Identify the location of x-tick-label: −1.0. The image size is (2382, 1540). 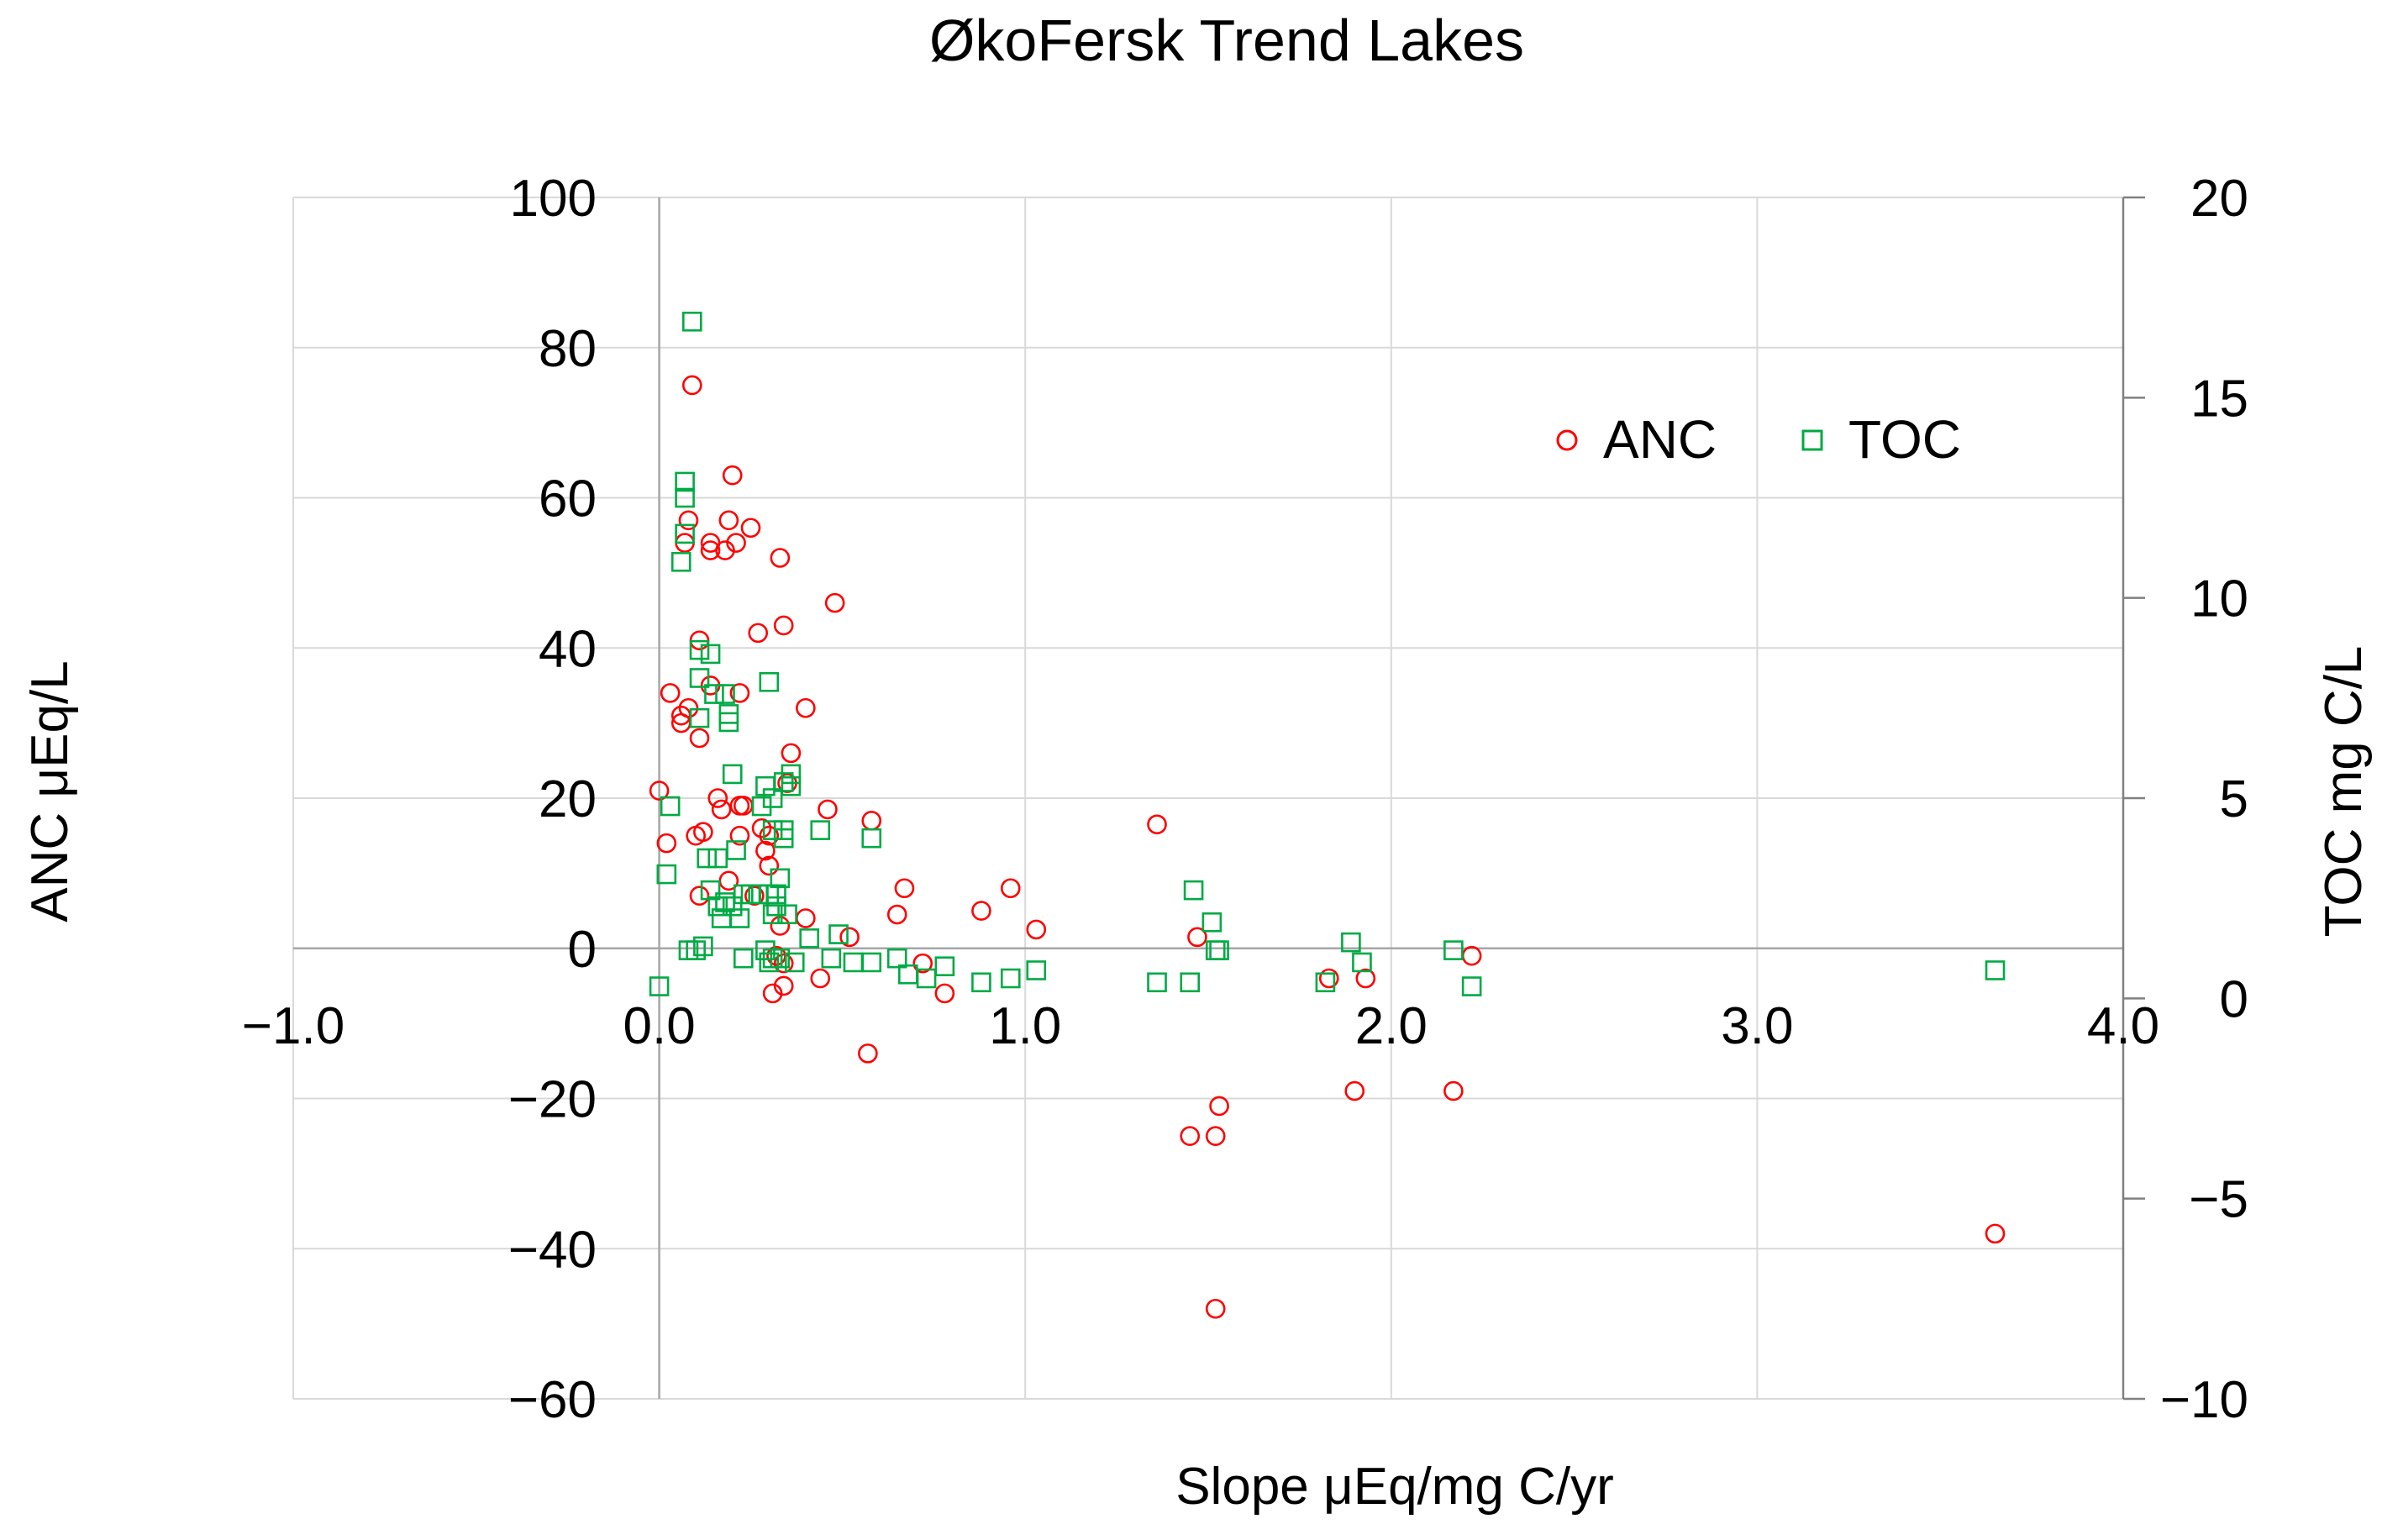
(293, 1026).